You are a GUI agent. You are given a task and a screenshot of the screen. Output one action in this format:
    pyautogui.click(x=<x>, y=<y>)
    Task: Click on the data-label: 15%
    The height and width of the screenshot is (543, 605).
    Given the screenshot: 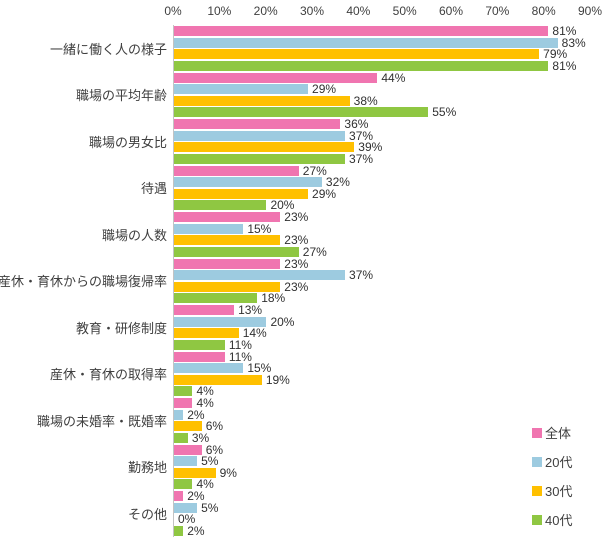 What is the action you would take?
    pyautogui.click(x=259, y=368)
    